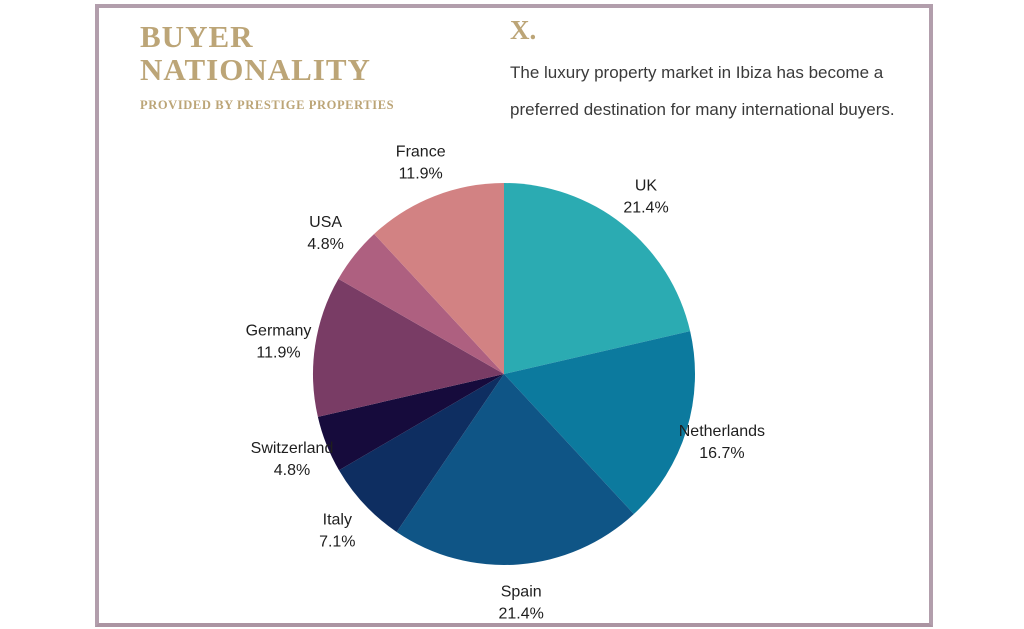 This screenshot has width=1024, height=629. Describe the element at coordinates (722, 442) in the screenshot. I see `pie-label-netherlands: Netherlands 16.7%` at that location.